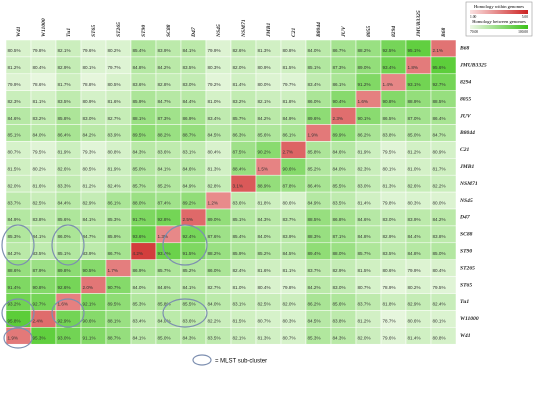 The image size is (535, 406). Describe the element at coordinates (389, 338) in the screenshot. I see `cell-value: 79.6%` at that location.